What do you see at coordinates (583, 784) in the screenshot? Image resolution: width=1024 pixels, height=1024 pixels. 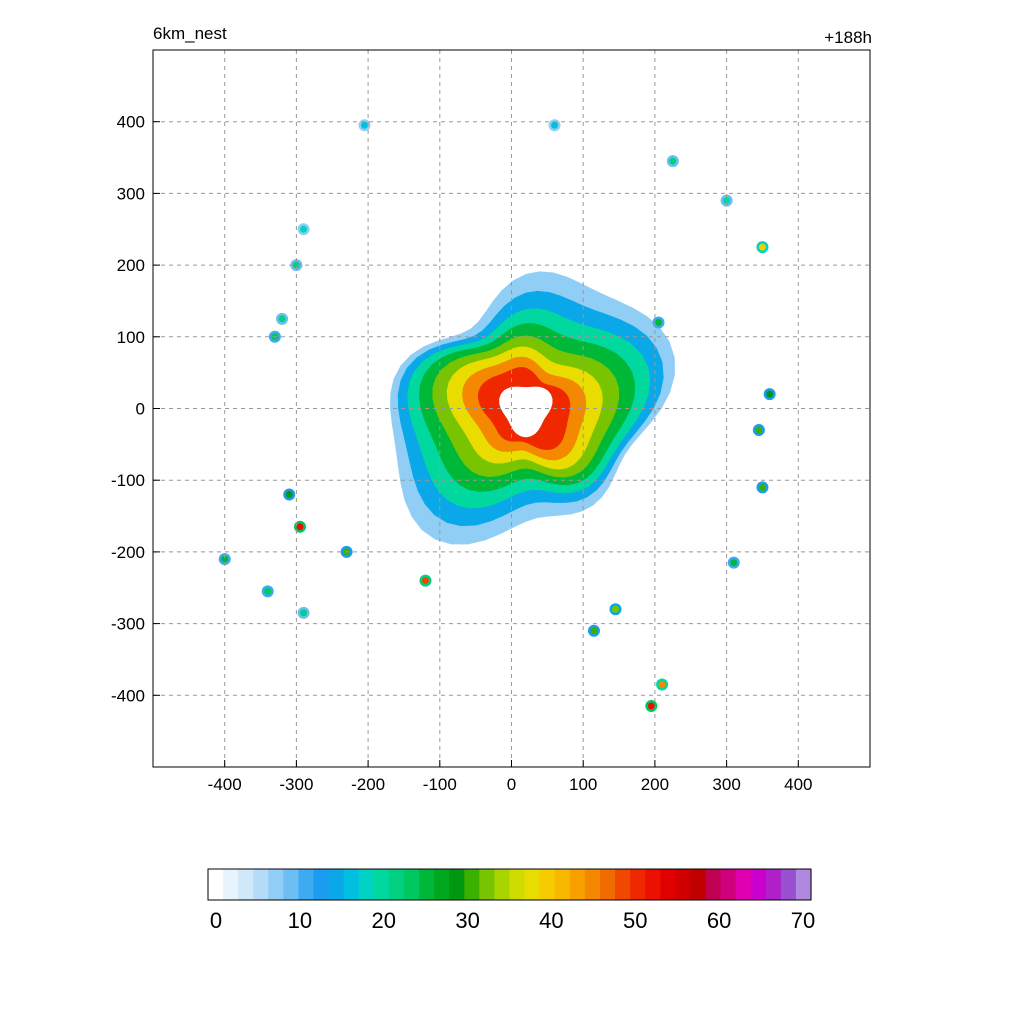 I see `x-tick-label: 100` at bounding box center [583, 784].